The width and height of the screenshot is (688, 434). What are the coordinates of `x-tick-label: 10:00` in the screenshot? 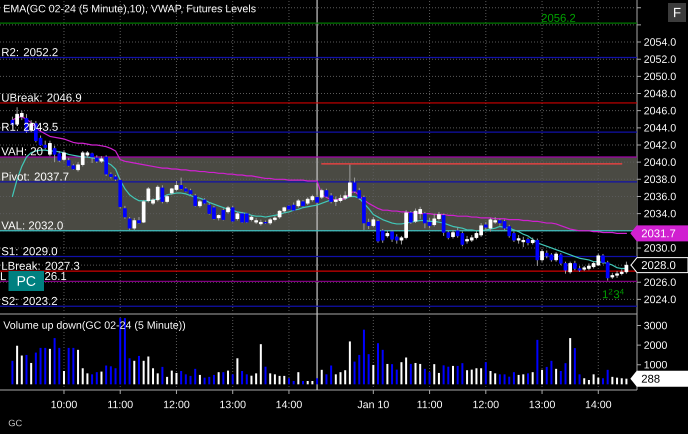 It's located at (64, 404).